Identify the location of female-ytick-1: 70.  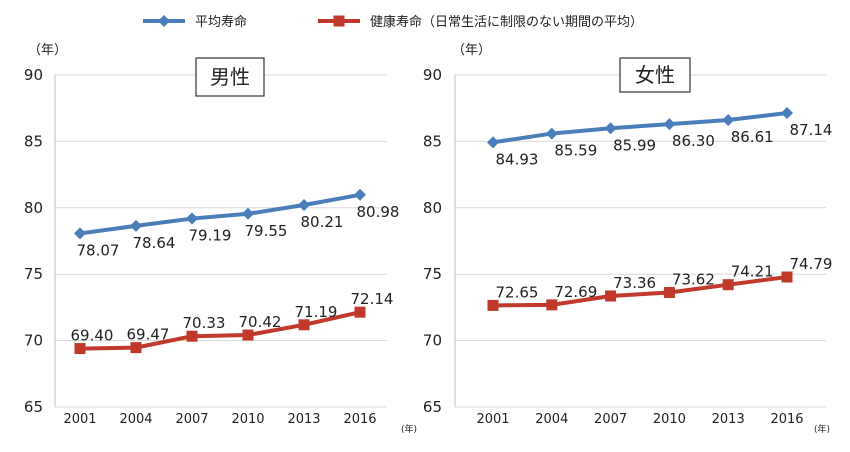
(432, 341).